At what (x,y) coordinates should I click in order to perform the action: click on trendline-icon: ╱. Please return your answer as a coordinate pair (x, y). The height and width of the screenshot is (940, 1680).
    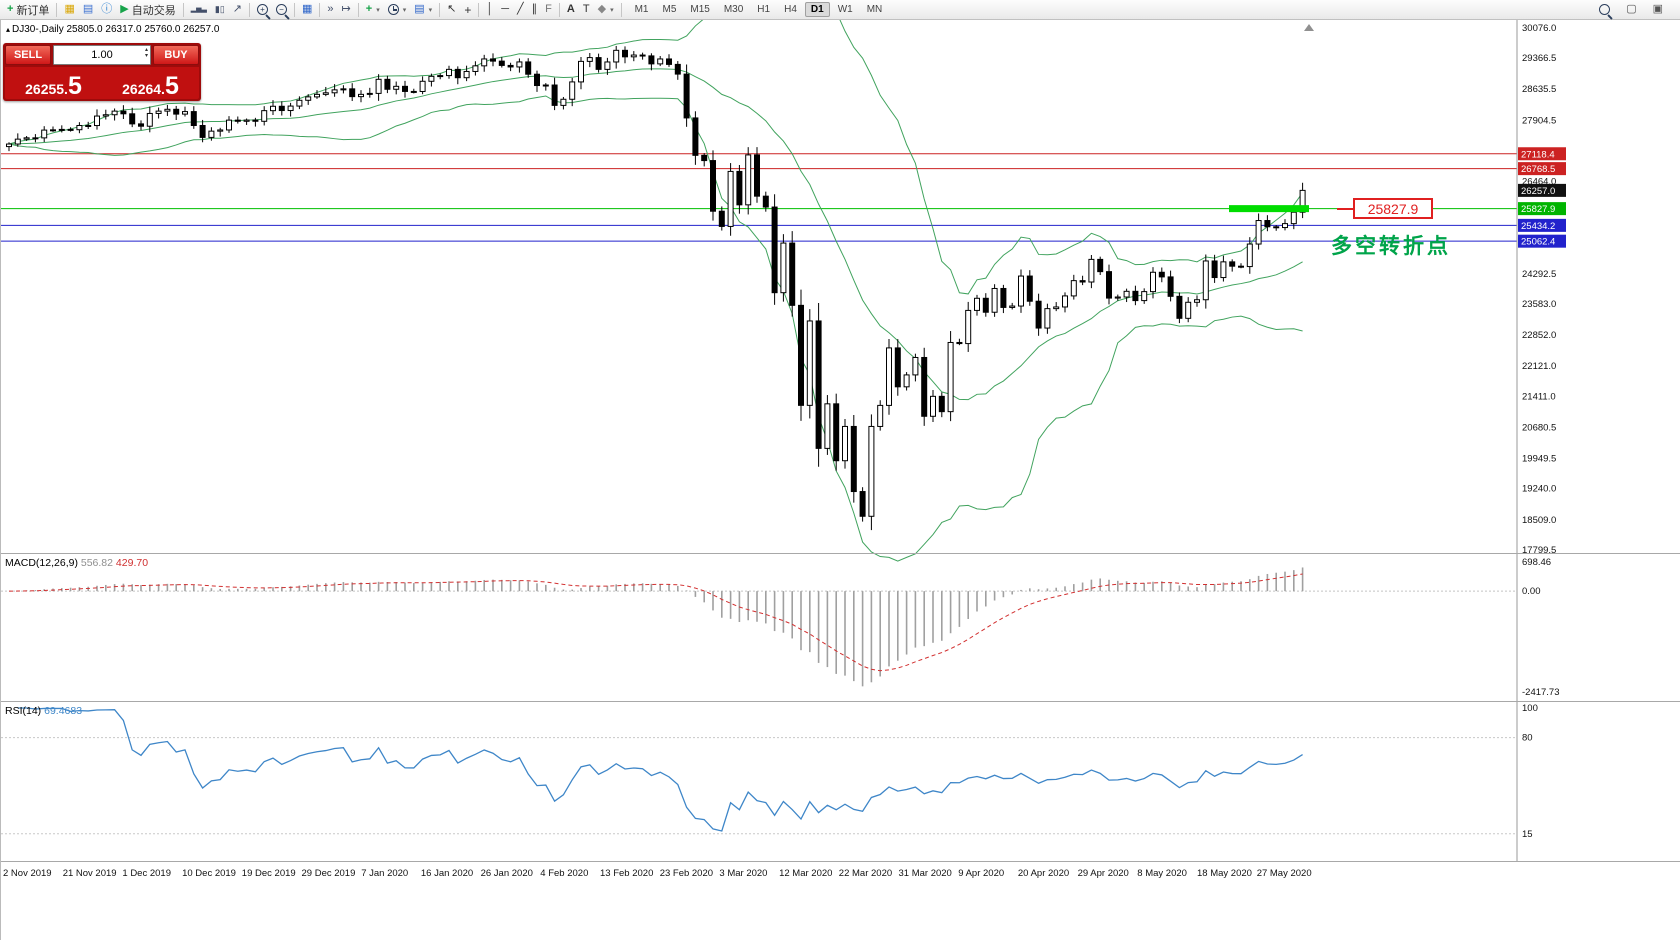
    Looking at the image, I should click on (520, 9).